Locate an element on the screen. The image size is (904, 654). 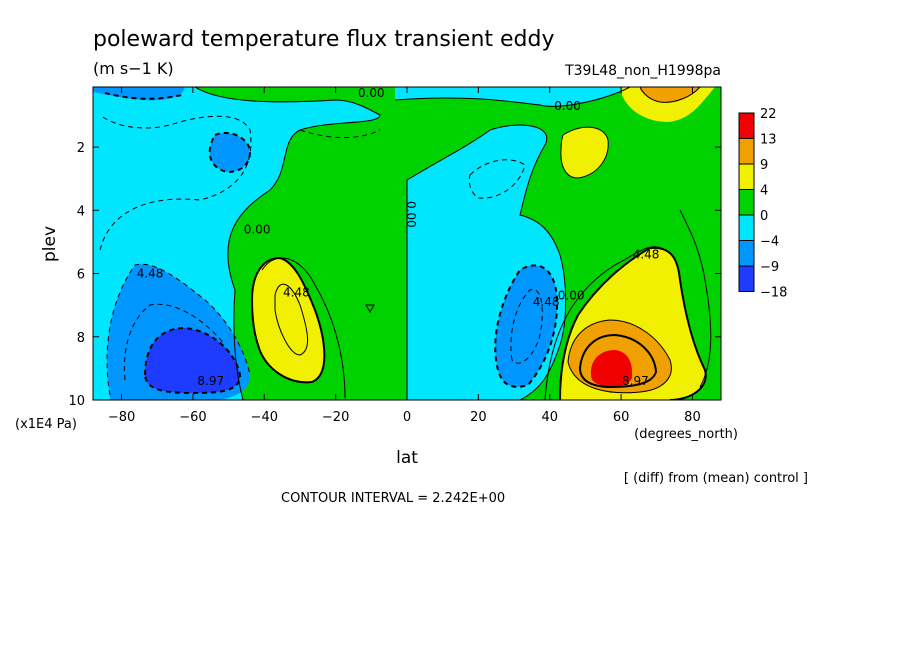
pos-contour-nh-right is located at coordinates (695, 298).